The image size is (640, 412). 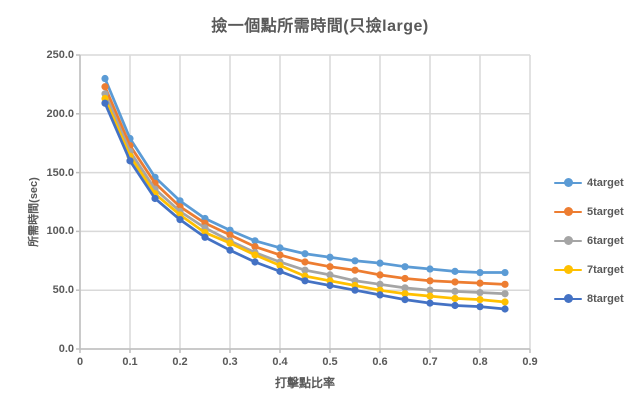 I want to click on legend-label: 4target, so click(x=605, y=182).